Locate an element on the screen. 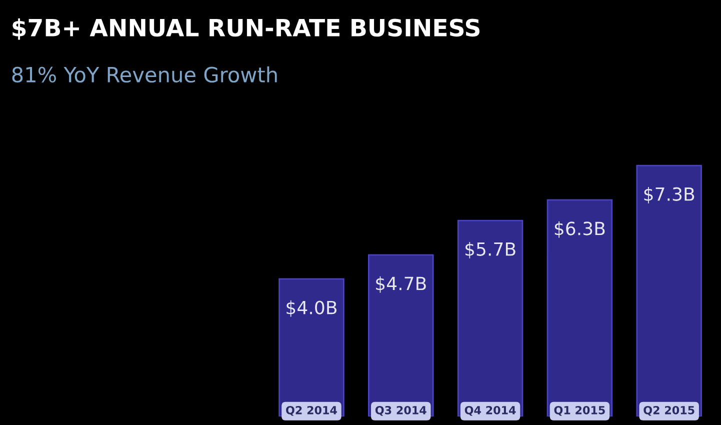 The image size is (721, 425). data-label: $4.7B is located at coordinates (401, 284).